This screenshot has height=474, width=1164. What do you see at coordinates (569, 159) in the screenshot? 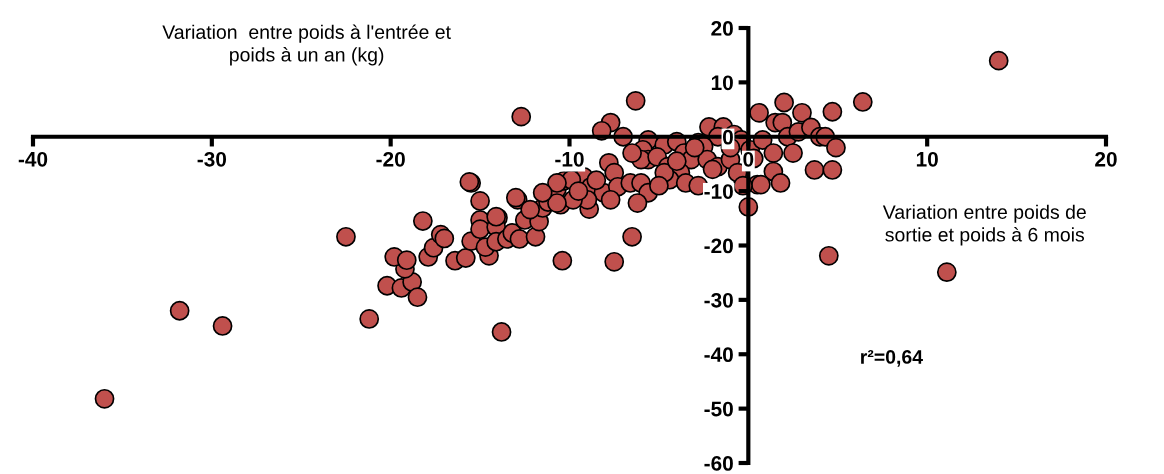
I see `x-tick-label: -10` at bounding box center [569, 159].